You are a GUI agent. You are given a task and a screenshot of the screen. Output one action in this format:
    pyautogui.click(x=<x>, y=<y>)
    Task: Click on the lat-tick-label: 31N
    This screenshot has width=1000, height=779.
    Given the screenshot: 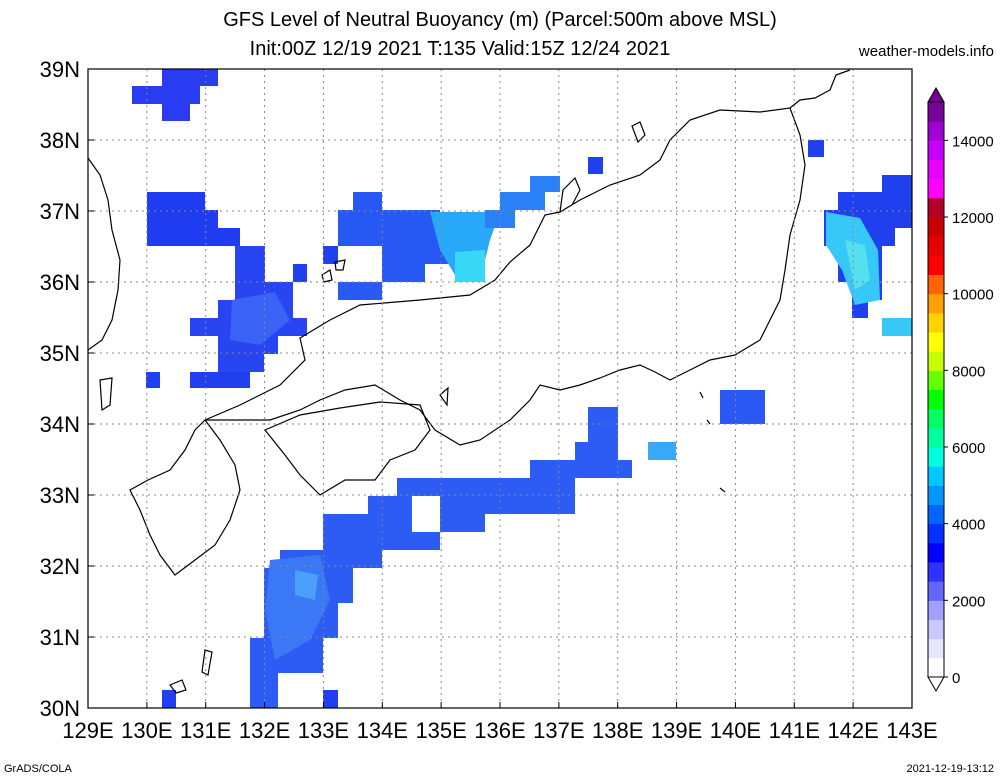 What is the action you would take?
    pyautogui.click(x=60, y=637)
    